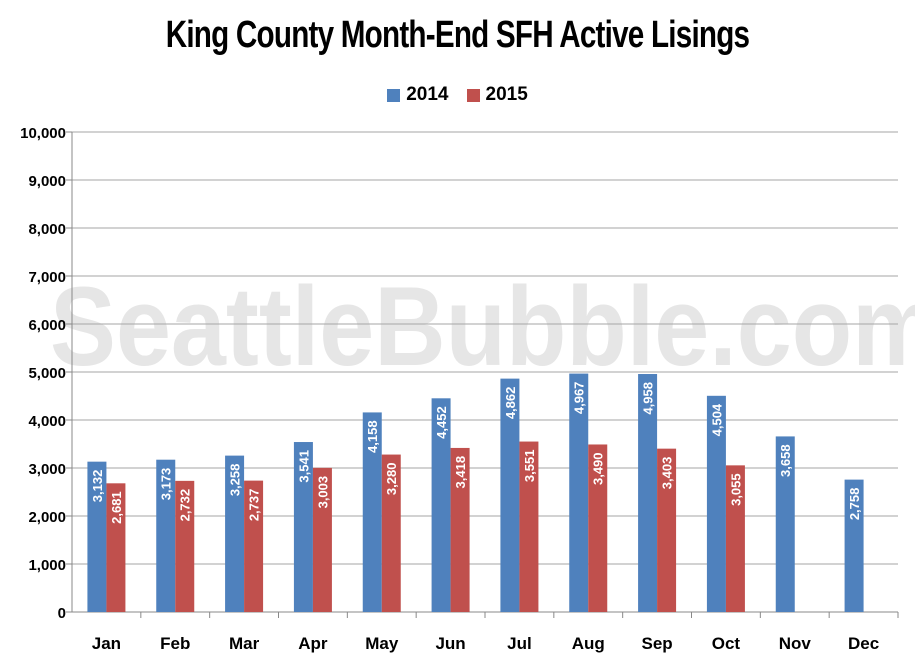 The height and width of the screenshot is (666, 915). What do you see at coordinates (735, 489) in the screenshot?
I see `data-label-2015-oct: 3,055` at bounding box center [735, 489].